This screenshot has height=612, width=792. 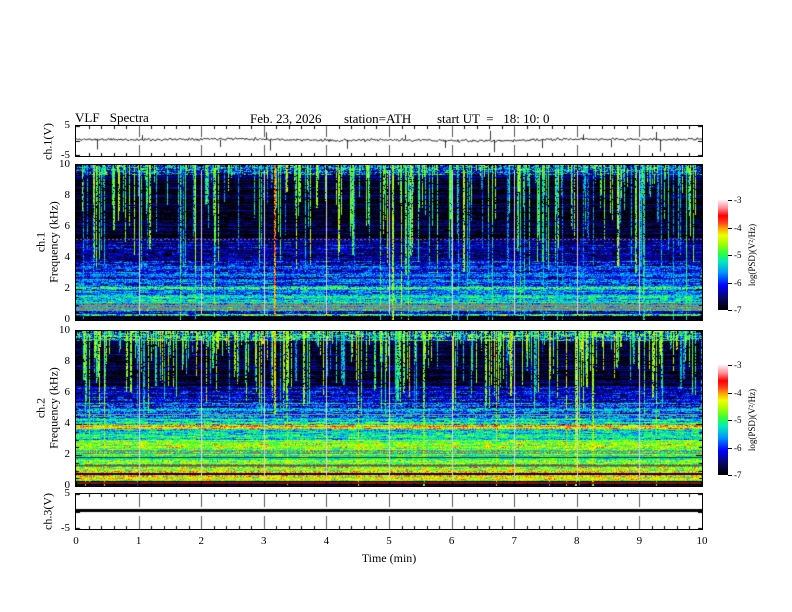 What do you see at coordinates (752, 255) in the screenshot?
I see `colorbar-ch1-label: log(PSD)(V²/Hz)` at bounding box center [752, 255].